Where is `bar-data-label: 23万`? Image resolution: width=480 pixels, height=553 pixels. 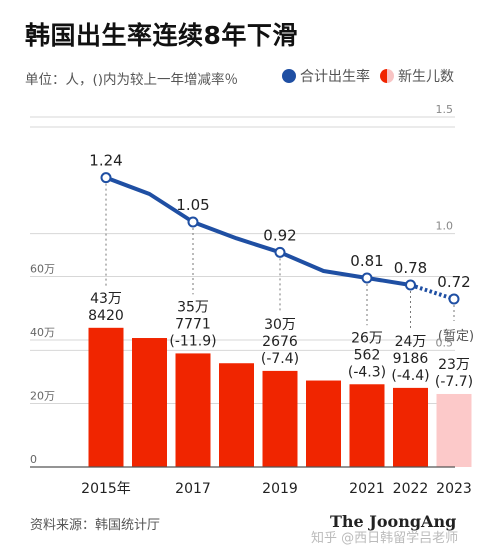 bar-data-label: 23万 is located at coordinates (454, 365).